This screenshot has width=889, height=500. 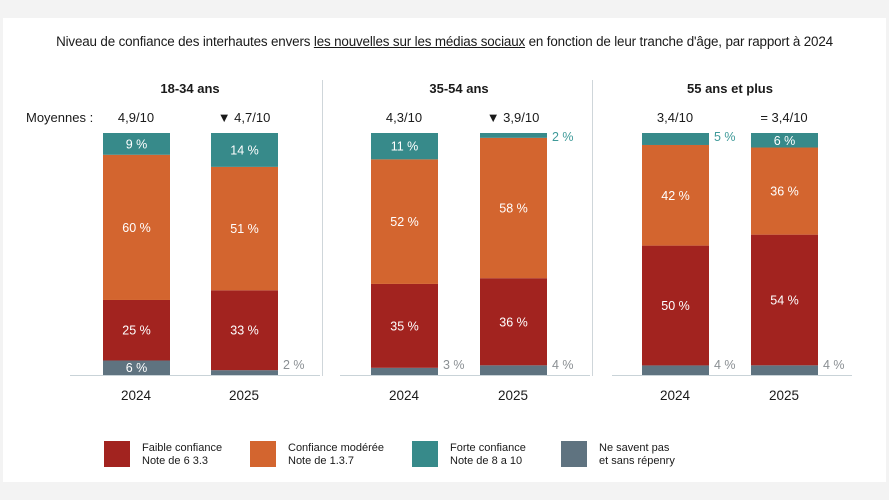 What do you see at coordinates (182, 448) in the screenshot?
I see `legend-label: Faible confiance` at bounding box center [182, 448].